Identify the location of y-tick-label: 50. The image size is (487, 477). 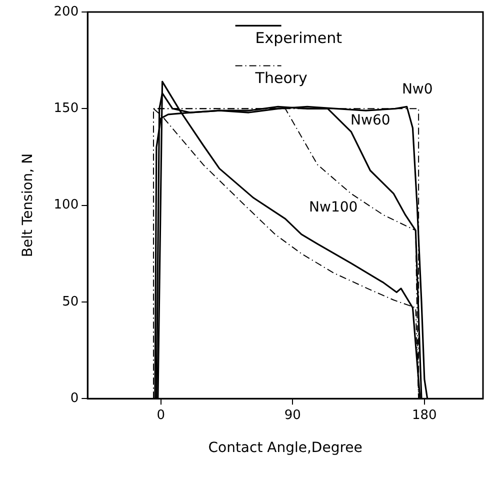
(70, 302).